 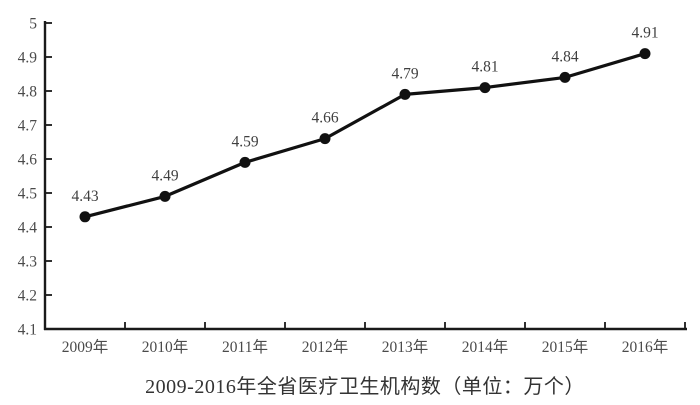 I want to click on data-point-label: 4.59, so click(x=244, y=141).